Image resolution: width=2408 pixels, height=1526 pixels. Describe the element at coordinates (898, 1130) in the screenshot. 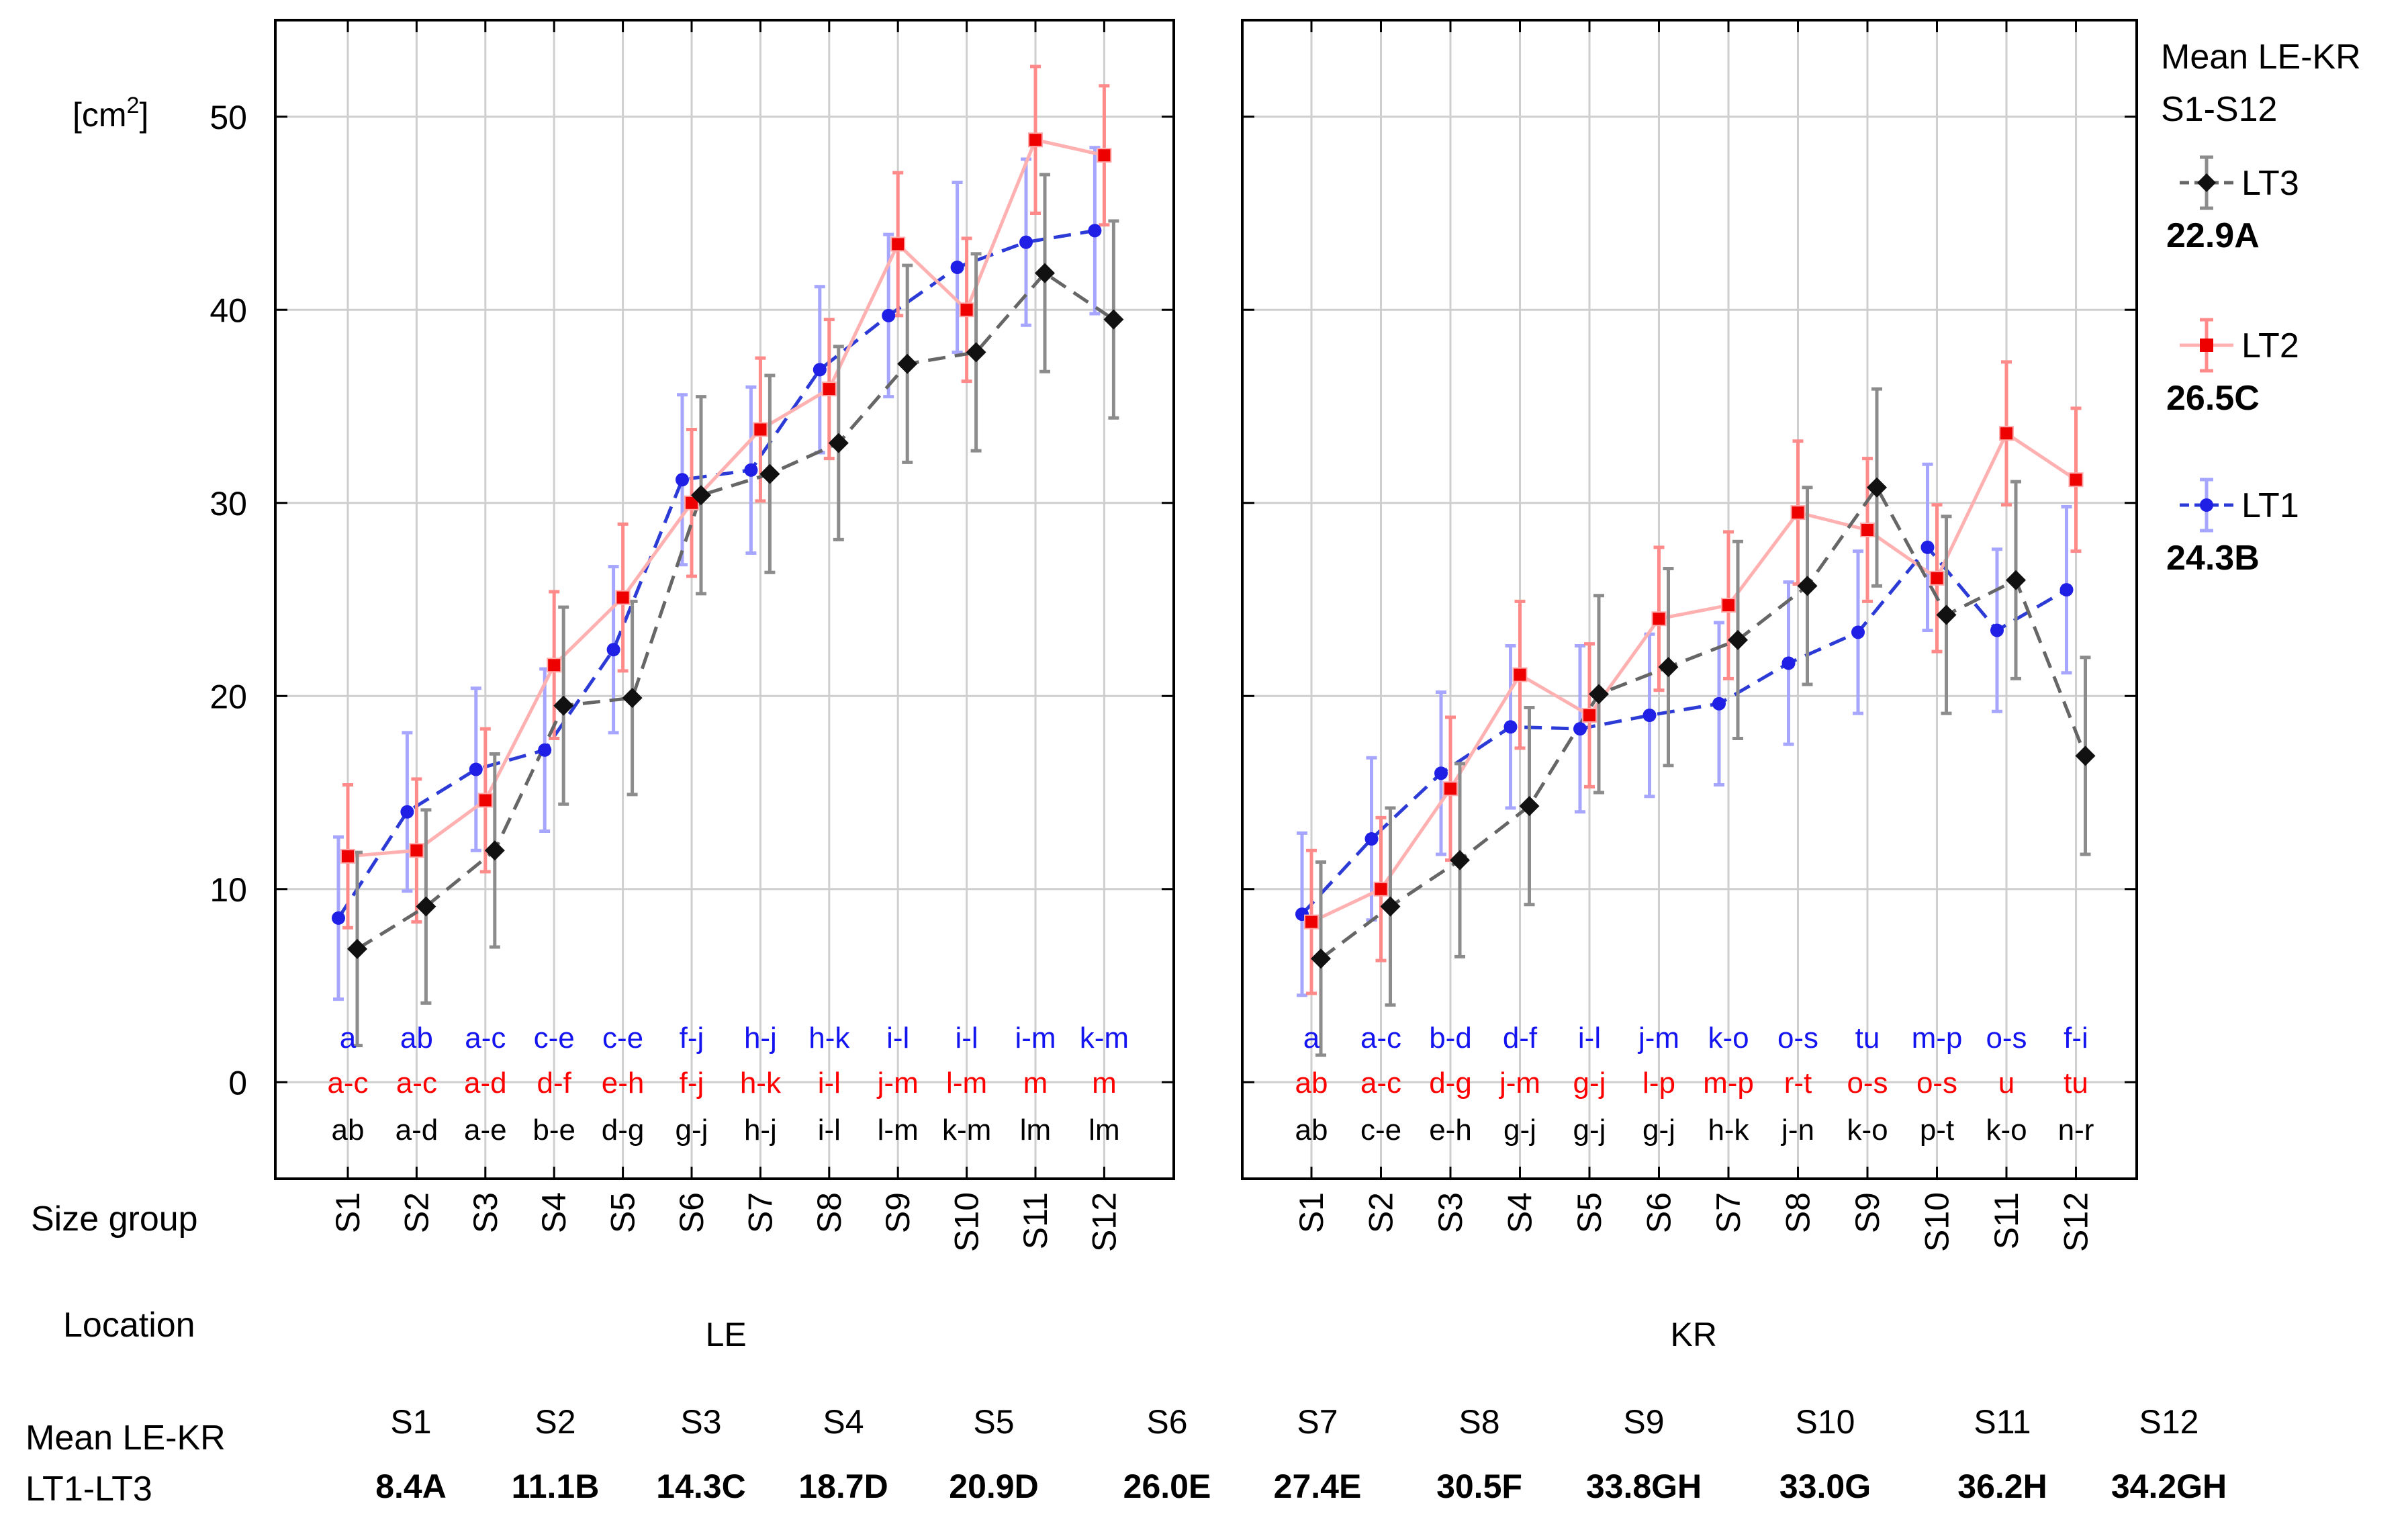

I see `significance-letter: l-m` at that location.